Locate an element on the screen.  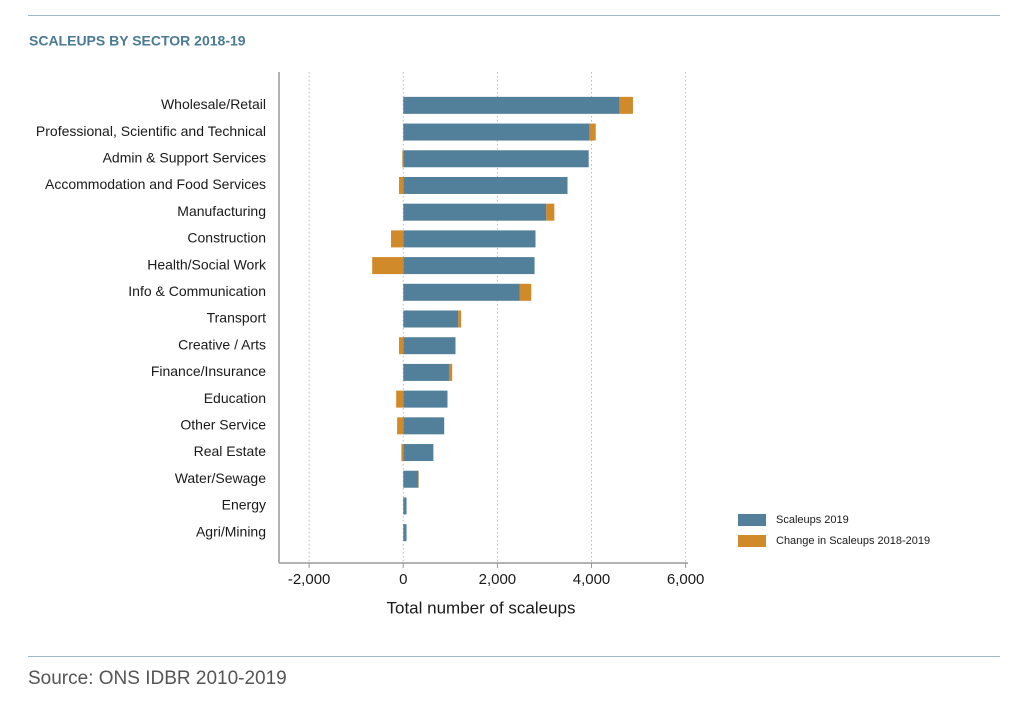
category-label: Other Service is located at coordinates (223, 425).